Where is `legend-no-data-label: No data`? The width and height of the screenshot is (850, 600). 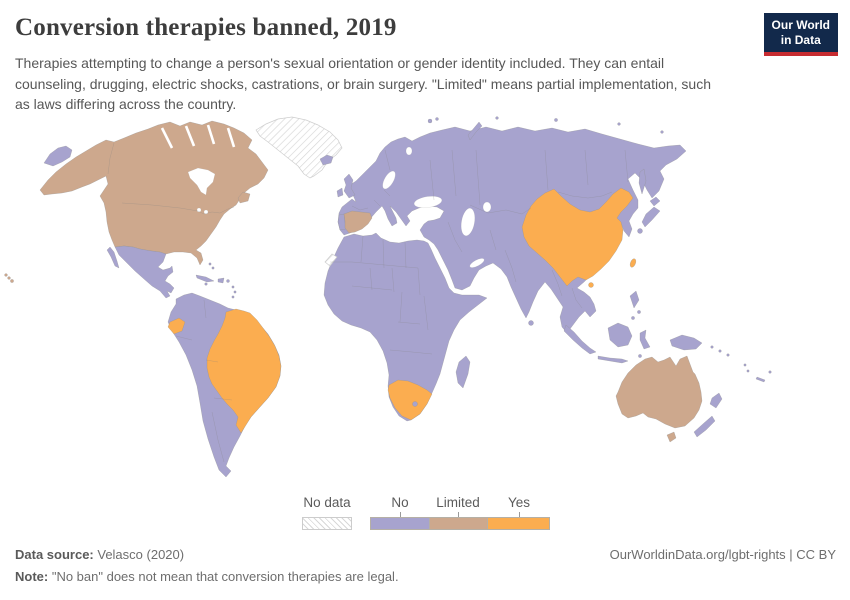
legend-no-data-label: No data is located at coordinates (327, 502).